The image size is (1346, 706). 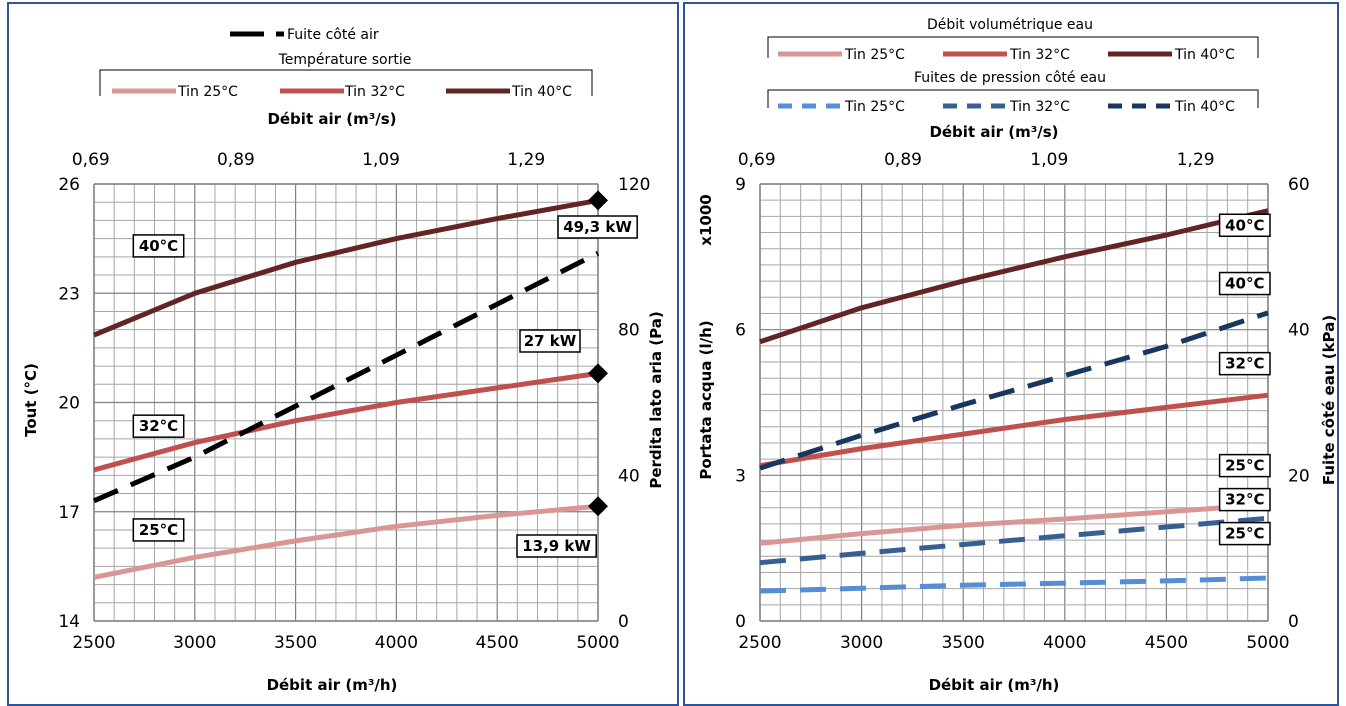 I want to click on y-tick-label: 6, so click(x=740, y=331).